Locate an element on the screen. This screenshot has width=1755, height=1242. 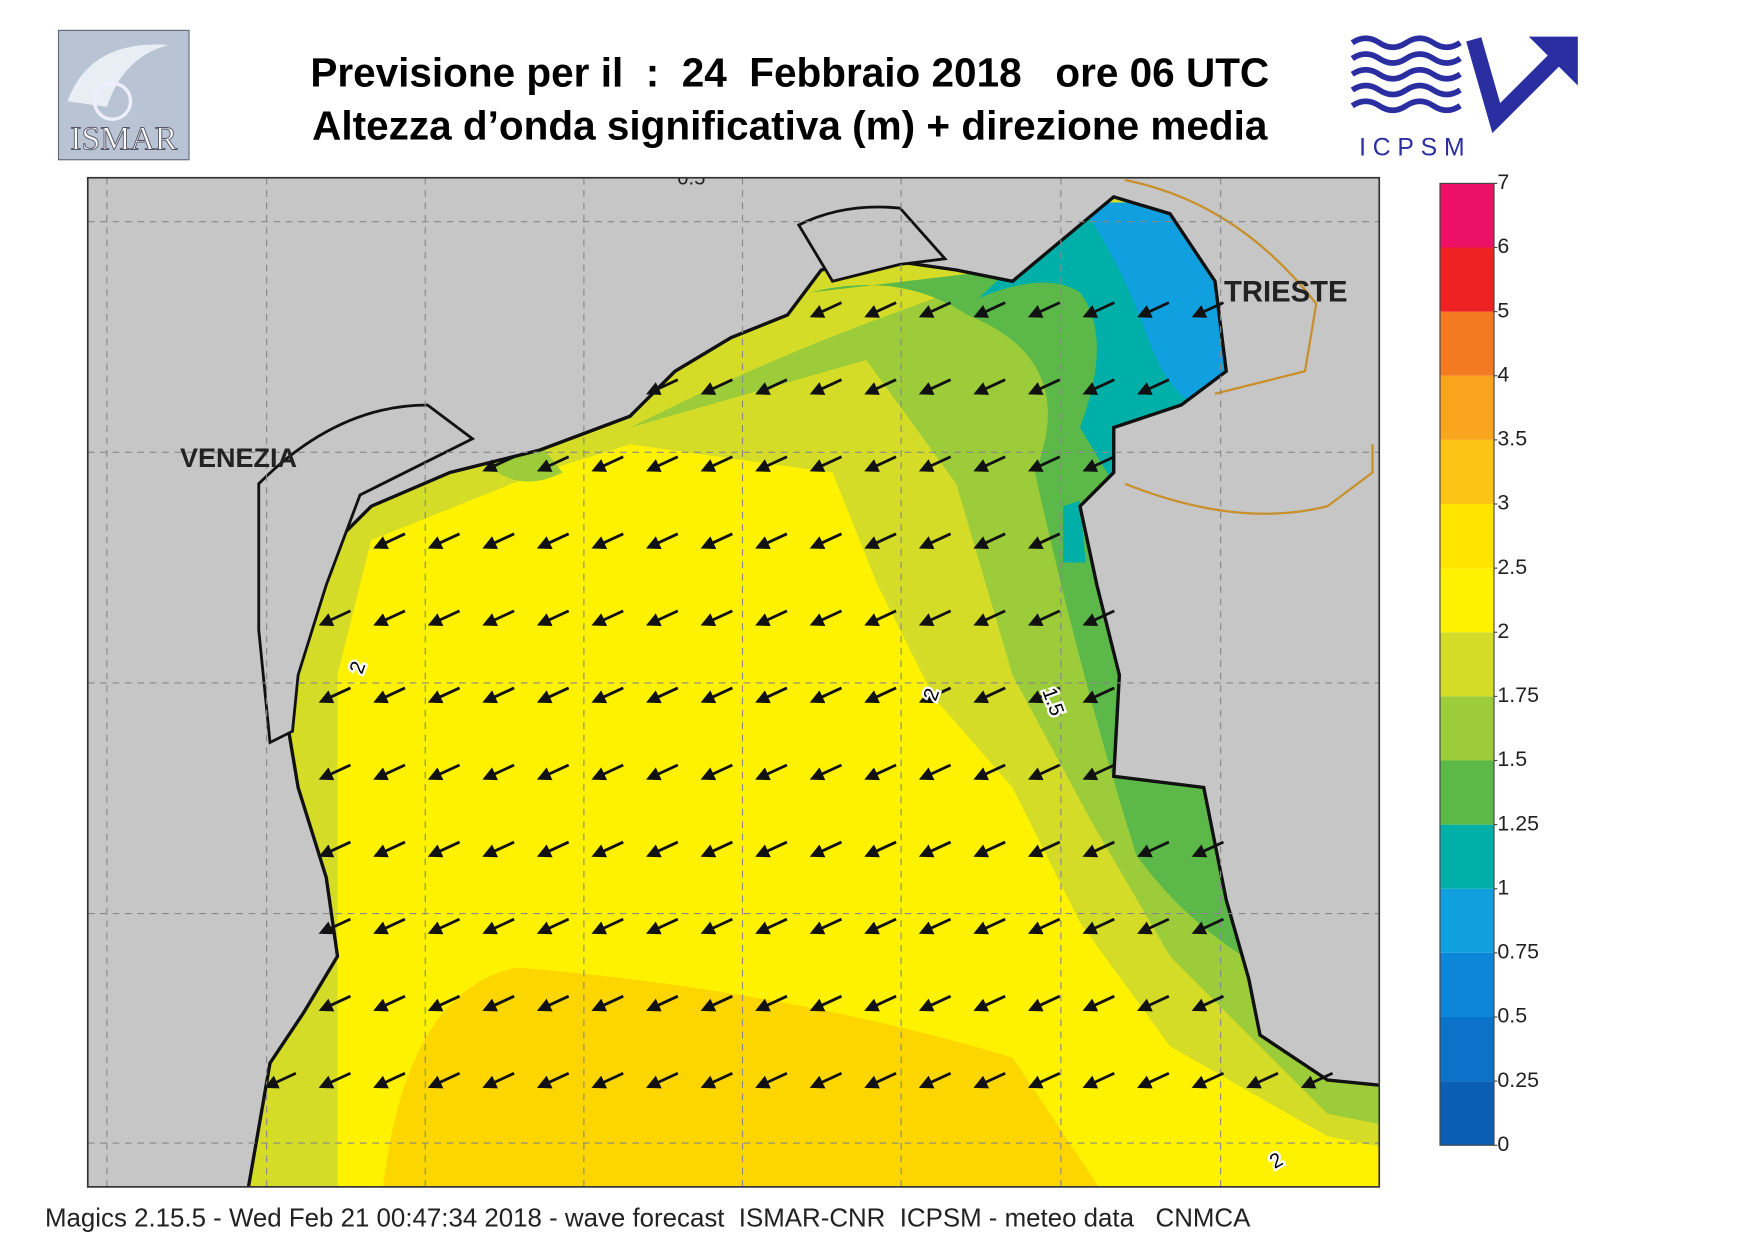
colorbar-label: 5 is located at coordinates (1503, 310).